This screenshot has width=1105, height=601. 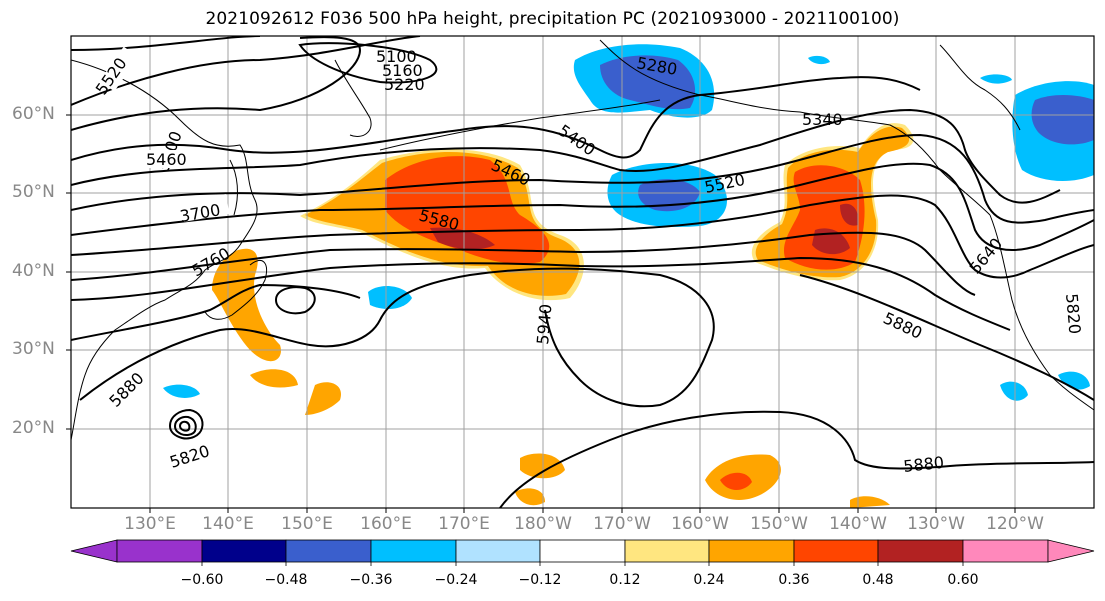 I want to click on lat-label: 20°N, so click(x=33, y=428).